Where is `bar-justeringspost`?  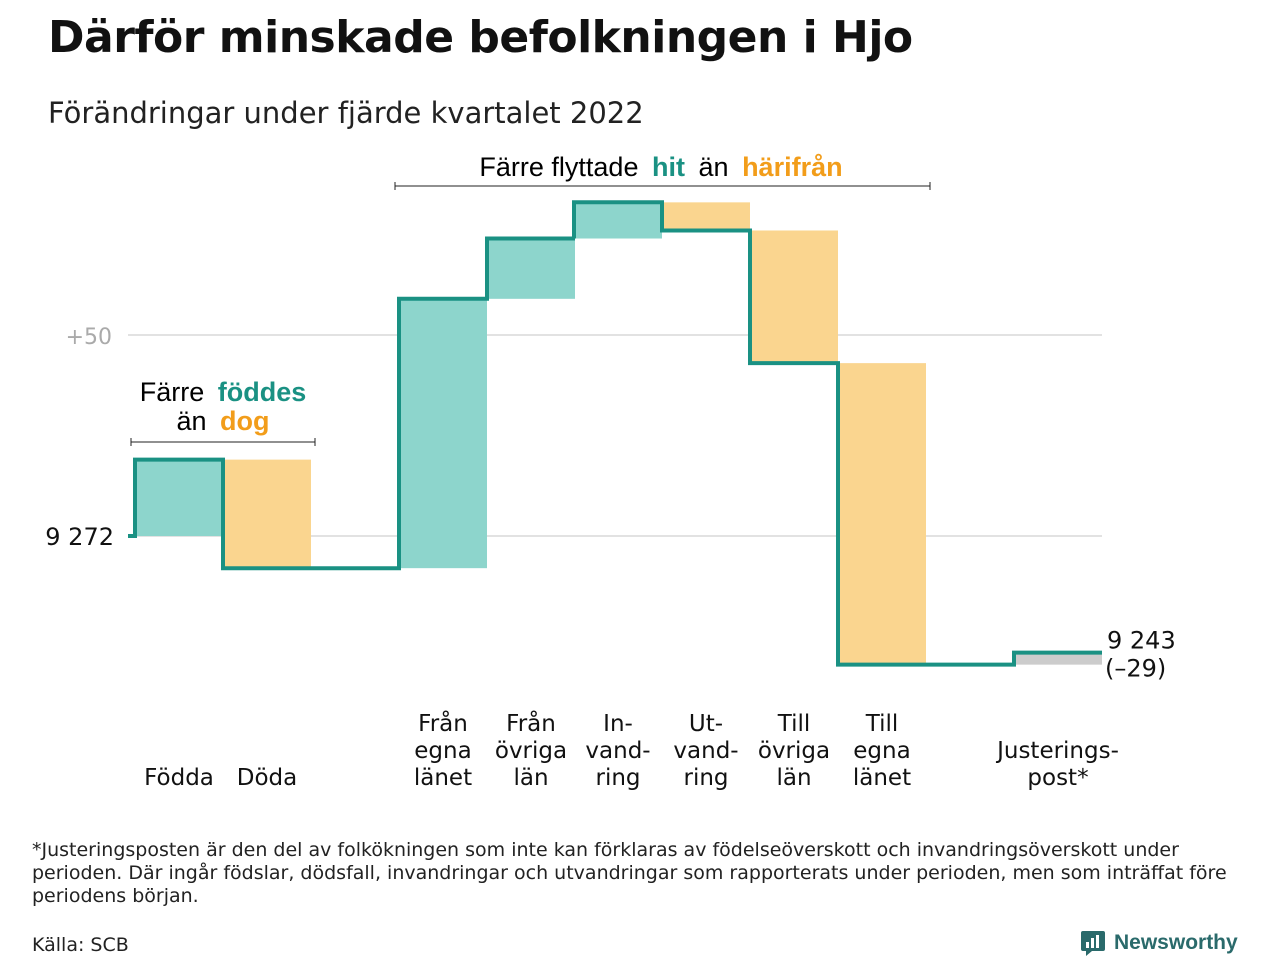 bar-justeringspost is located at coordinates (1058, 658).